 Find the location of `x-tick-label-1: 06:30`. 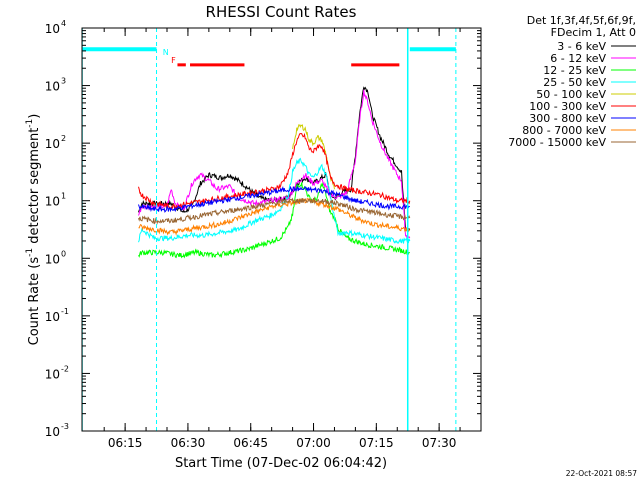

x-tick-label-1: 06:30 is located at coordinates (188, 443).